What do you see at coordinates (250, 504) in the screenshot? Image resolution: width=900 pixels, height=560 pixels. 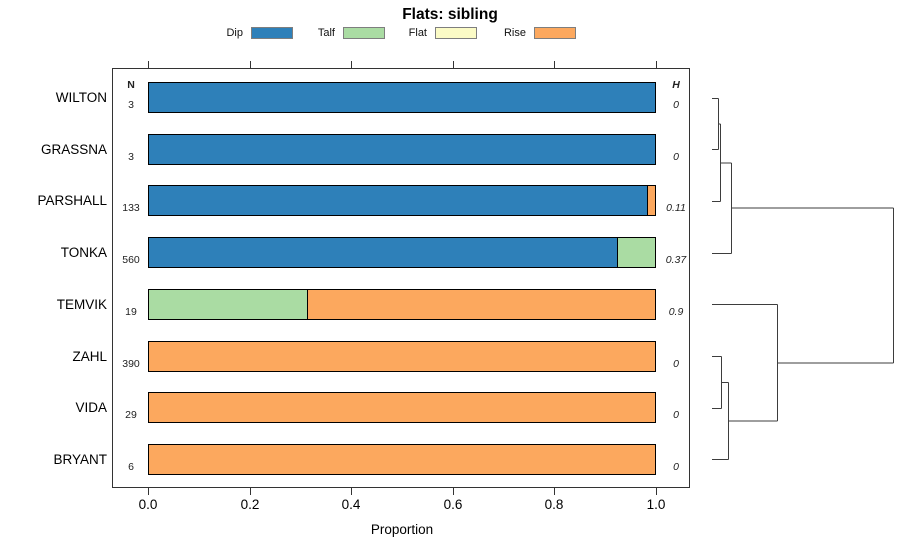 I see `x-tick-label: 0.2` at bounding box center [250, 504].